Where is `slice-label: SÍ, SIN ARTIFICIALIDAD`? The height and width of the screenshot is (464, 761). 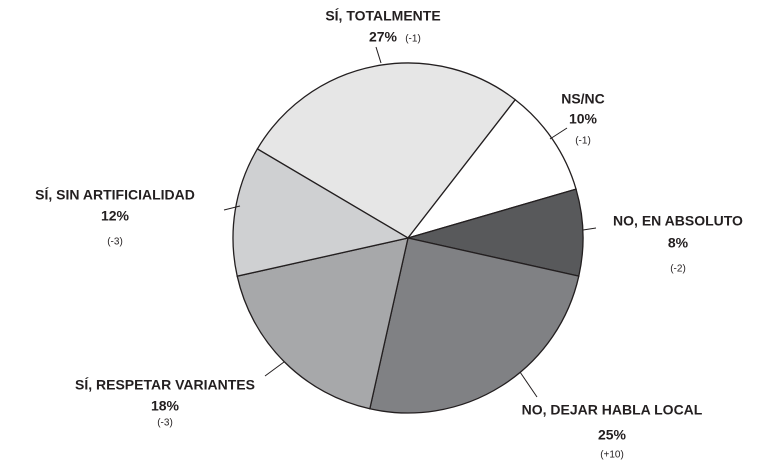 slice-label: SÍ, SIN ARTIFICIALIDAD is located at coordinates (115, 195).